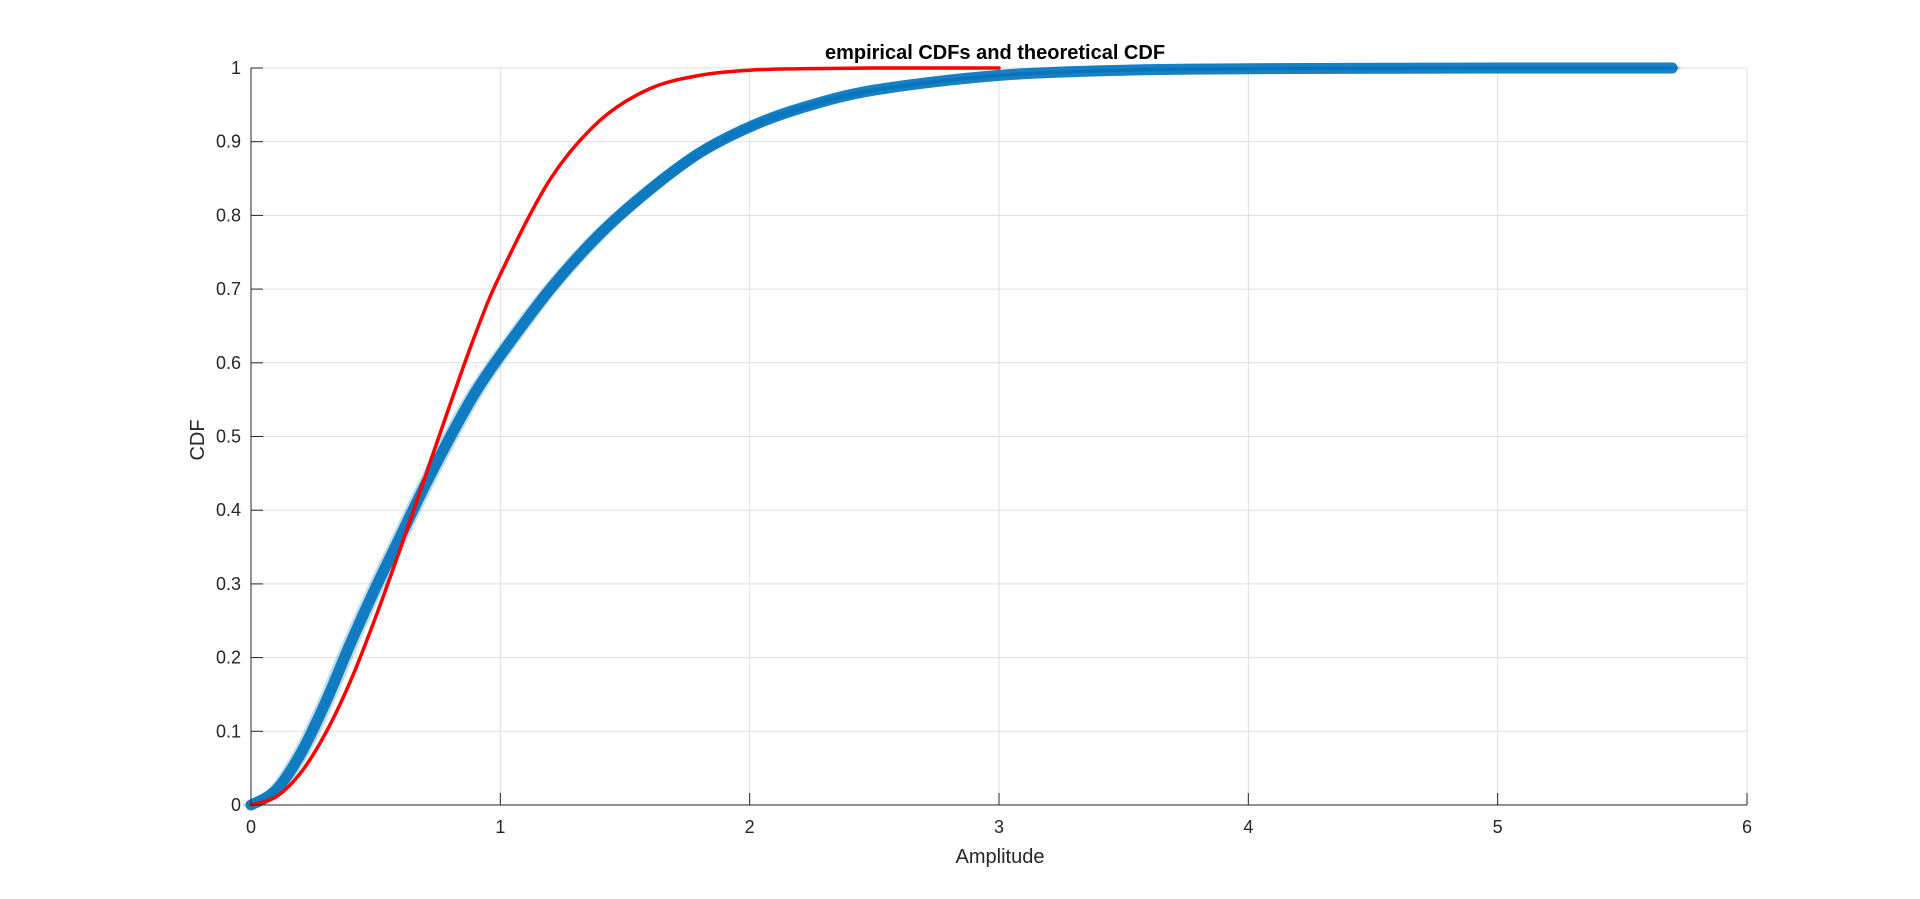 Image resolution: width=1920 pixels, height=899 pixels. I want to click on x-tick-label: 6, so click(1747, 827).